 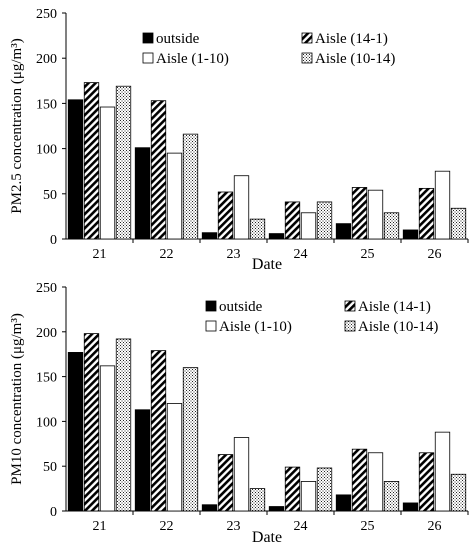 What do you see at coordinates (17, 399) in the screenshot?
I see `y-axis-label: PM10 concentration (μg/m³)` at bounding box center [17, 399].